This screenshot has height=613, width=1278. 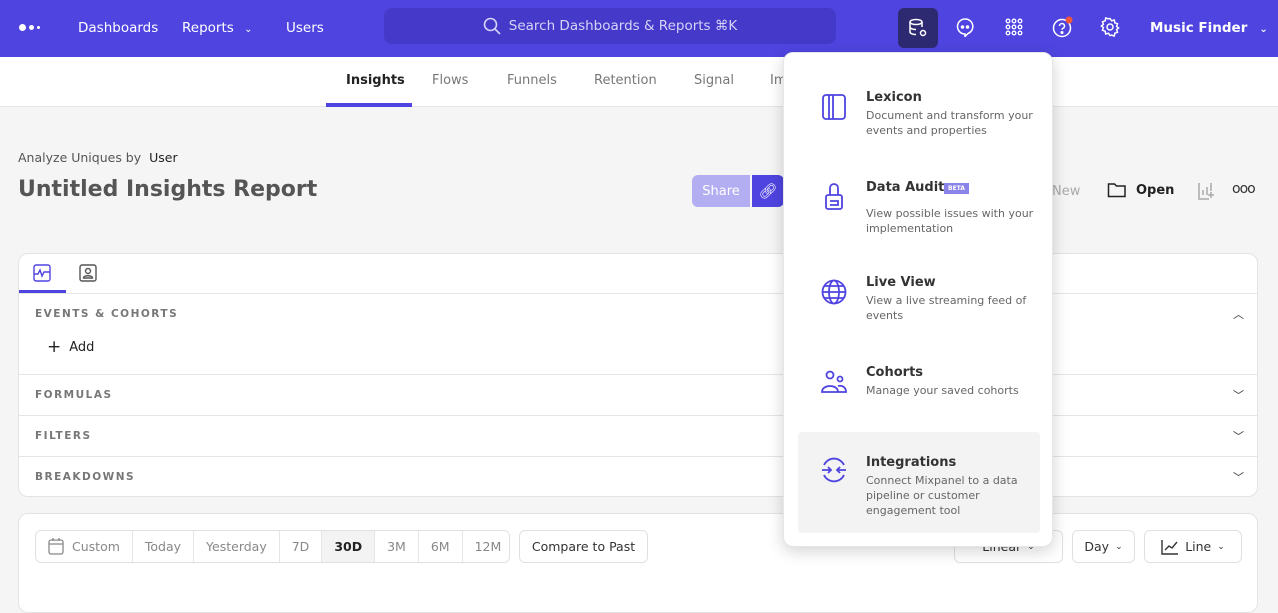 I want to click on line-chart-icon, so click(x=1170, y=547).